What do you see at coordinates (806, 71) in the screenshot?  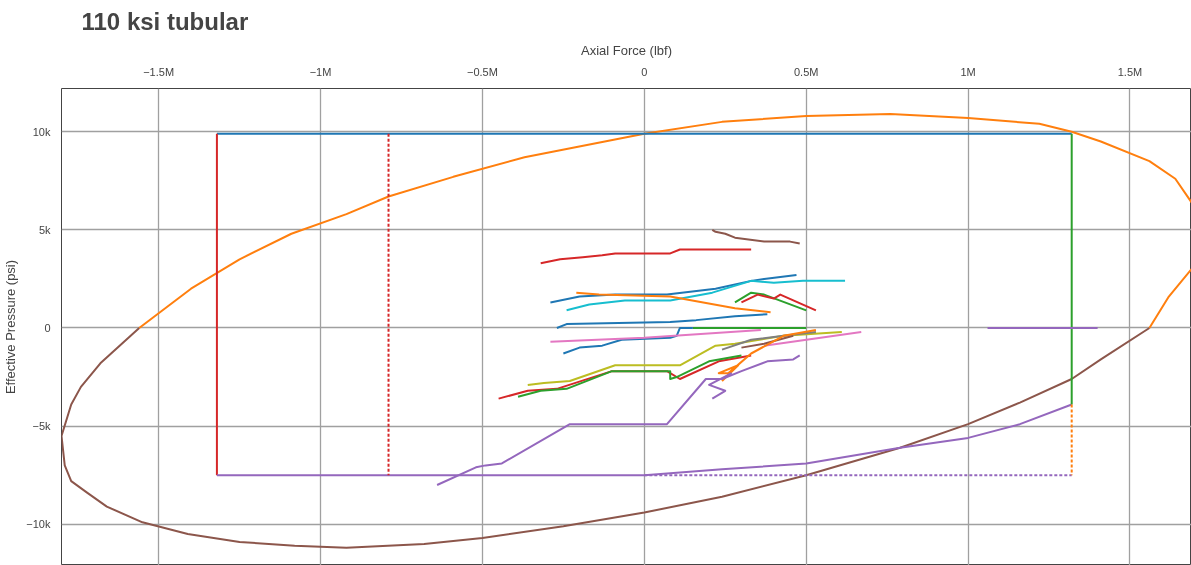 I see `x-tick-label: 0.5M` at bounding box center [806, 71].